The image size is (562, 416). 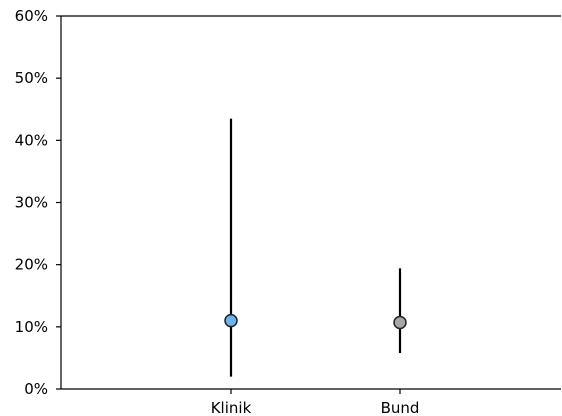 I want to click on y-tick-label: 60%, so click(x=31, y=16).